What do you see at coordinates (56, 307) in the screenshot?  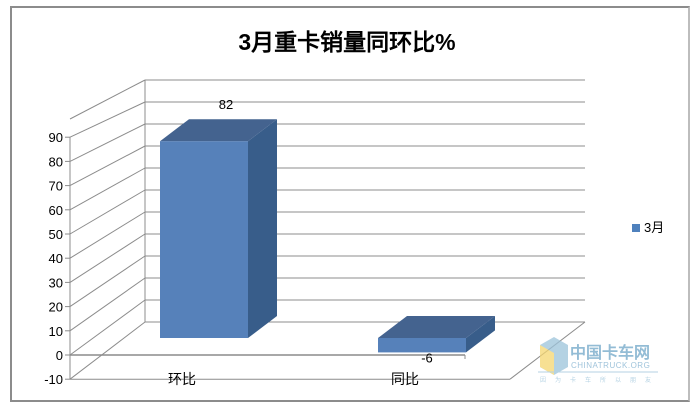 I see `y-tick-label: 20` at bounding box center [56, 307].